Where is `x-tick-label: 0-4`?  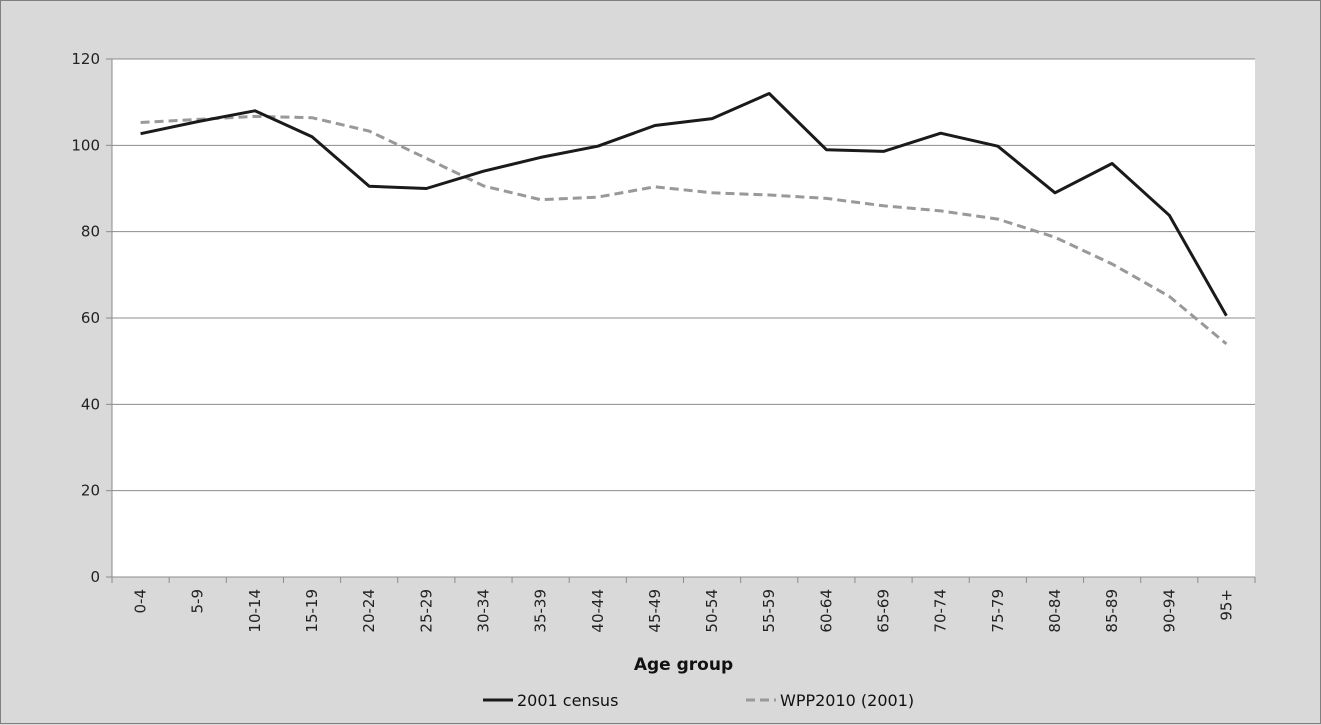
x-tick-label: 0-4 is located at coordinates (141, 601).